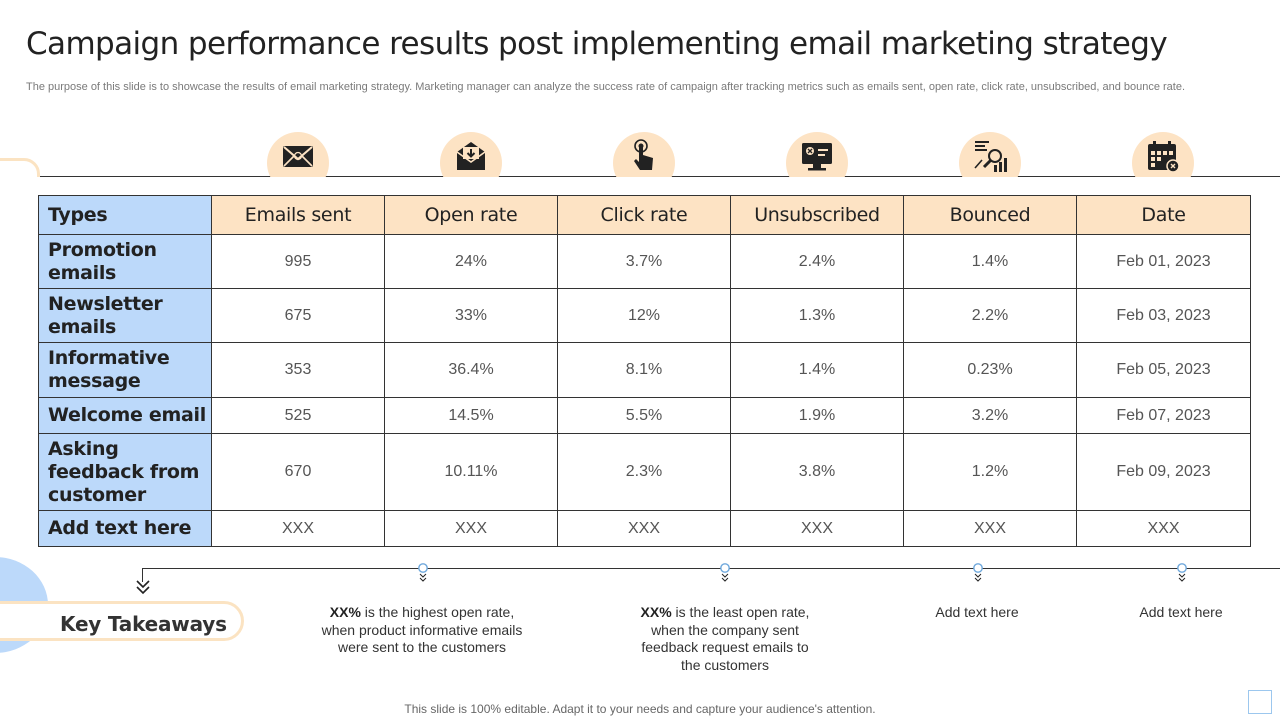 This screenshot has height=720, width=1280. I want to click on row-type: Informative message, so click(125, 370).